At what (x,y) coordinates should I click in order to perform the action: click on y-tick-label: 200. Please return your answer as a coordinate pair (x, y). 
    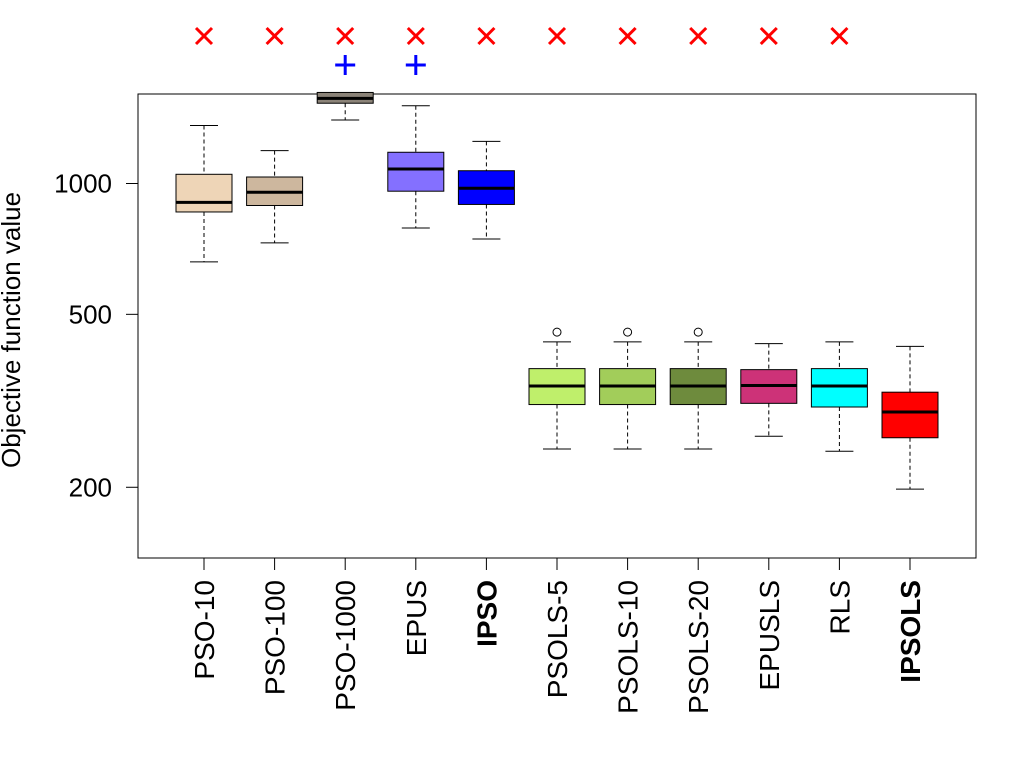
    Looking at the image, I should click on (90, 487).